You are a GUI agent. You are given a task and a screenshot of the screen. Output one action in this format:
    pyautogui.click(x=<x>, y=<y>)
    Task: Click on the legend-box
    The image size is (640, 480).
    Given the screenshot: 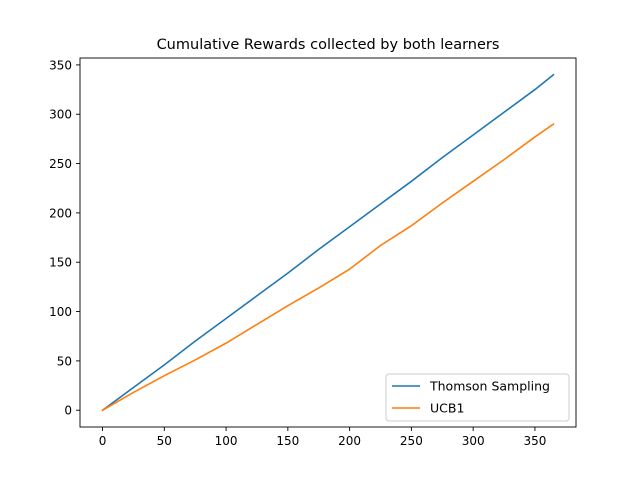 What is the action you would take?
    pyautogui.click(x=477, y=397)
    